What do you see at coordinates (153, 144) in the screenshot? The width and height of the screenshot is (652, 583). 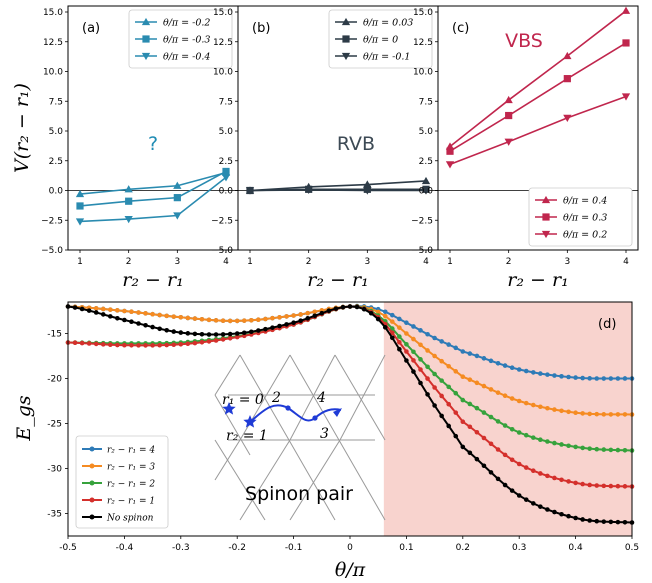 I see `phase-annotation: ?` at bounding box center [153, 144].